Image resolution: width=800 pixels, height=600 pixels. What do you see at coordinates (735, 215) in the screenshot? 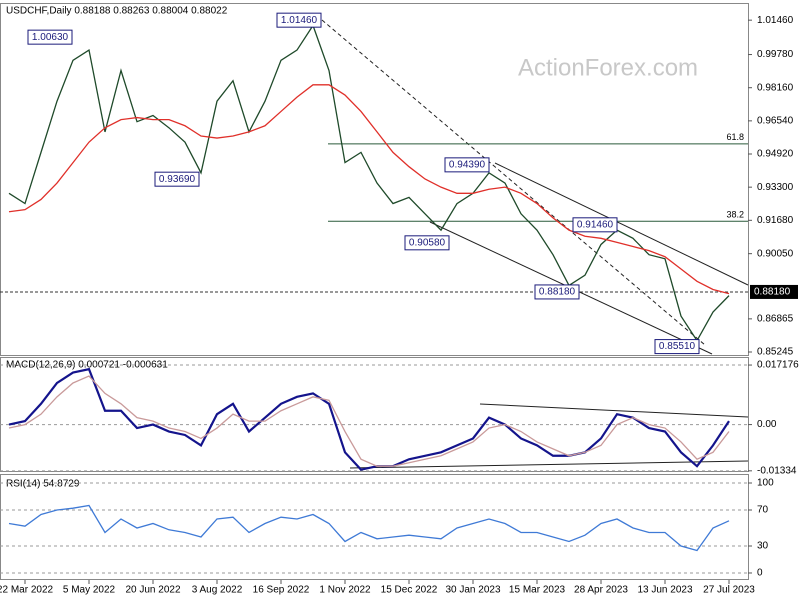
I see `fib-label: 38.2` at bounding box center [735, 215].